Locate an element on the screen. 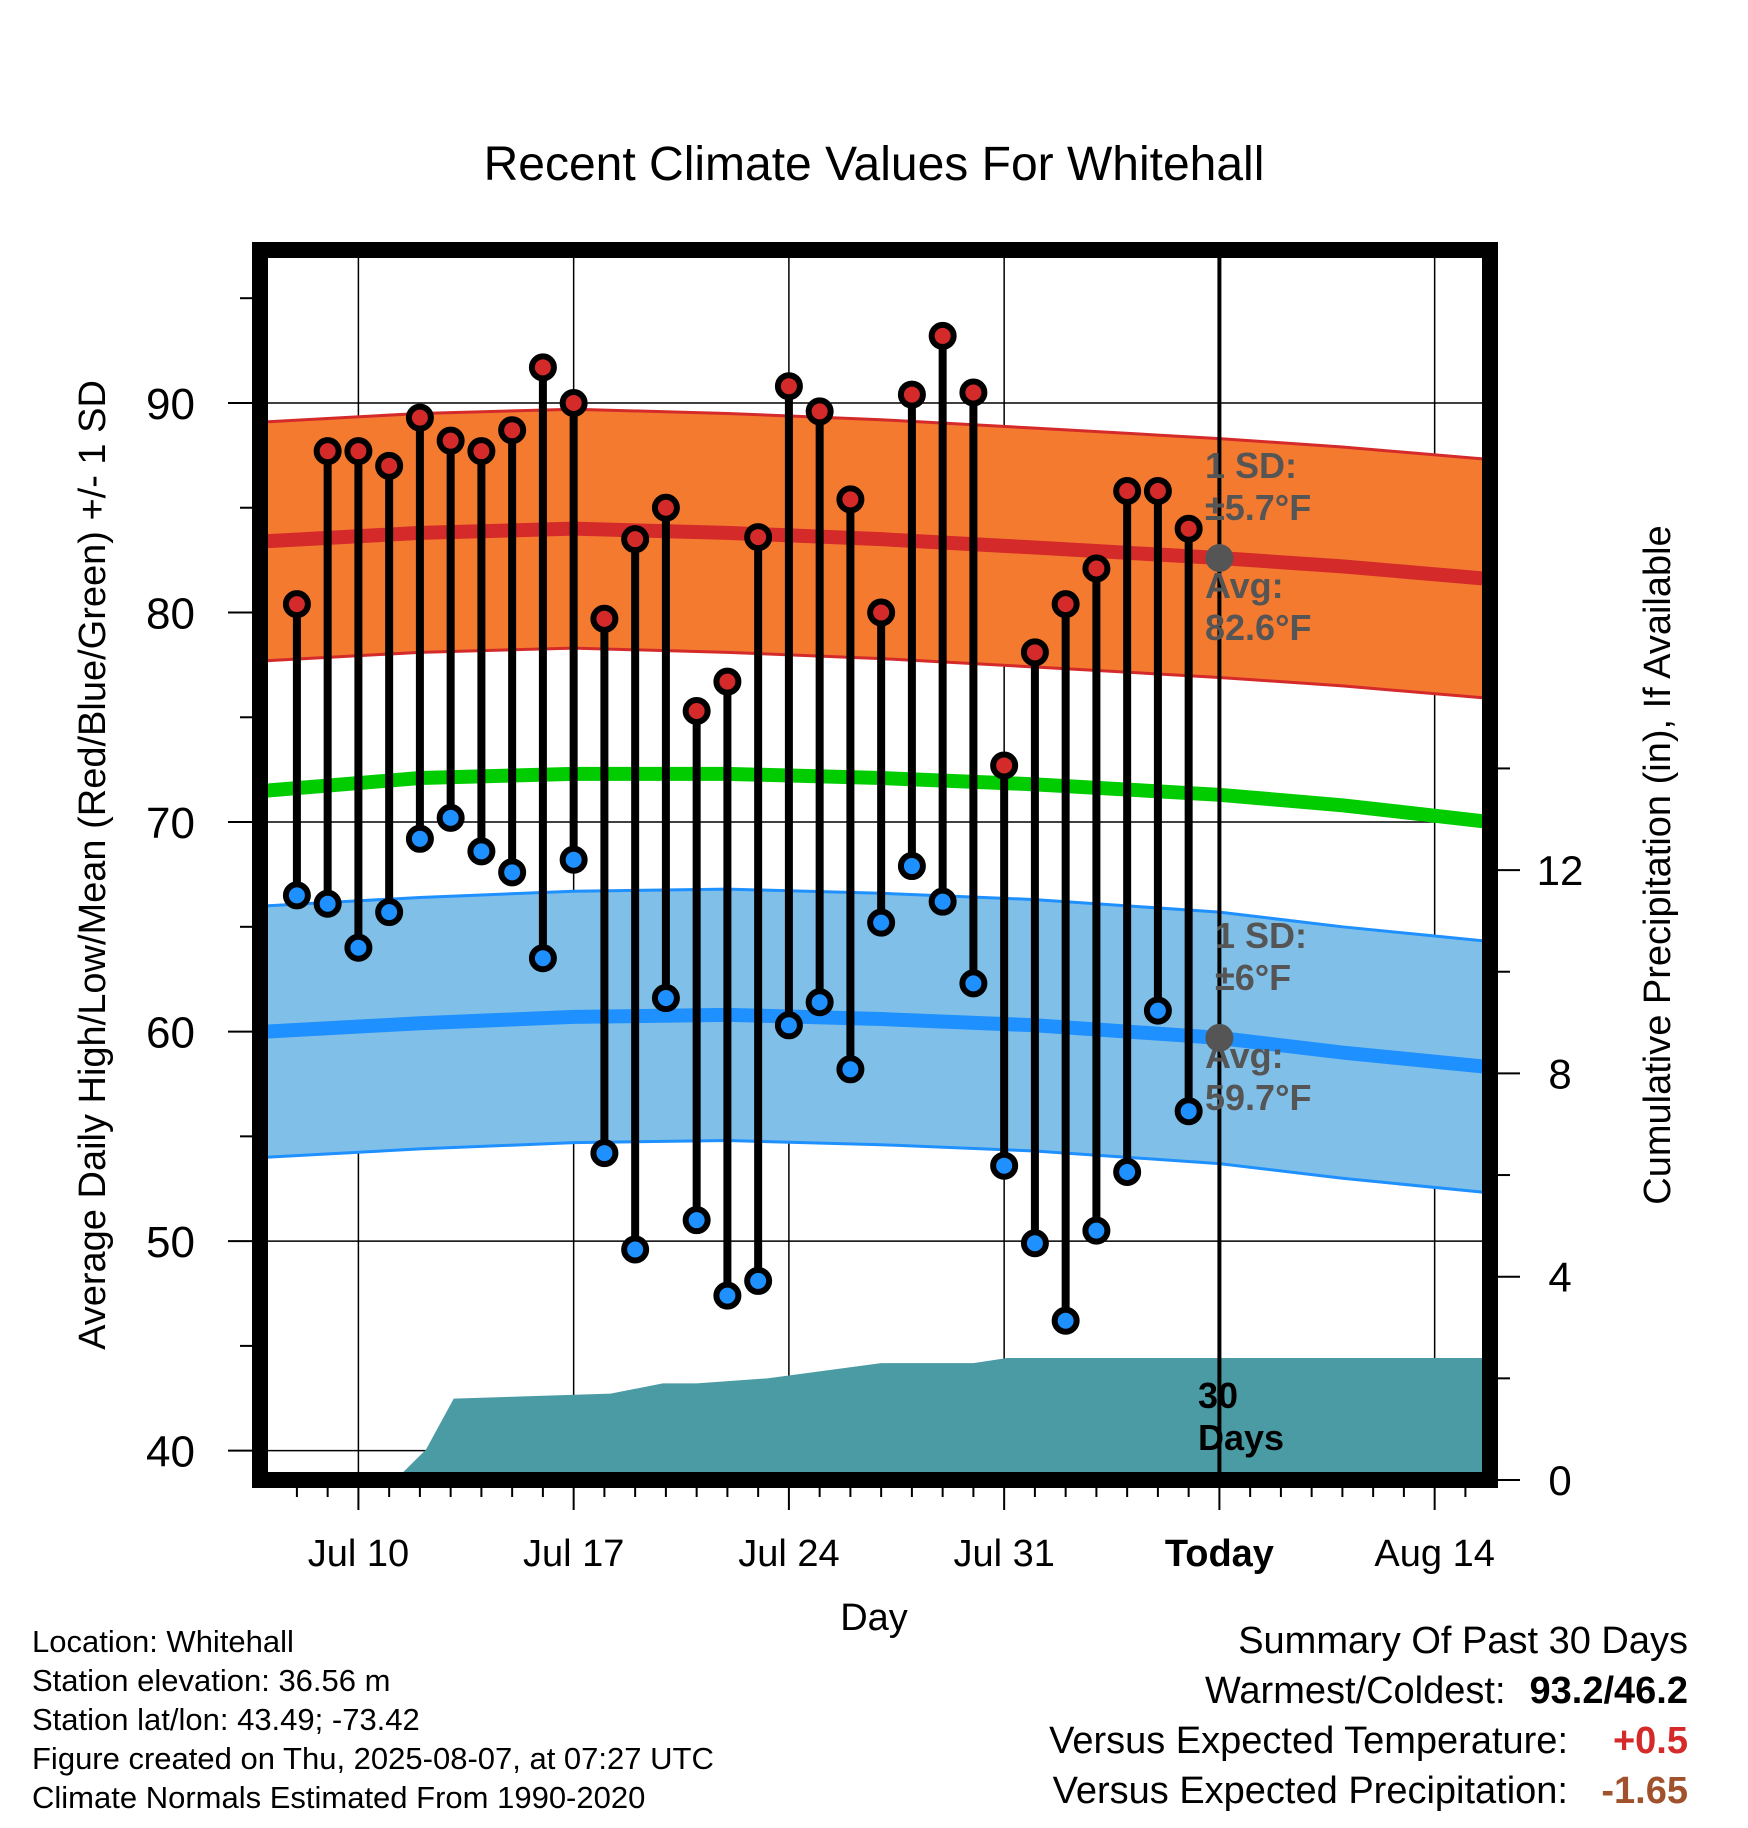 This screenshot has height=1828, width=1748. precip-anomaly-value: -1.65 is located at coordinates (1644, 1791).